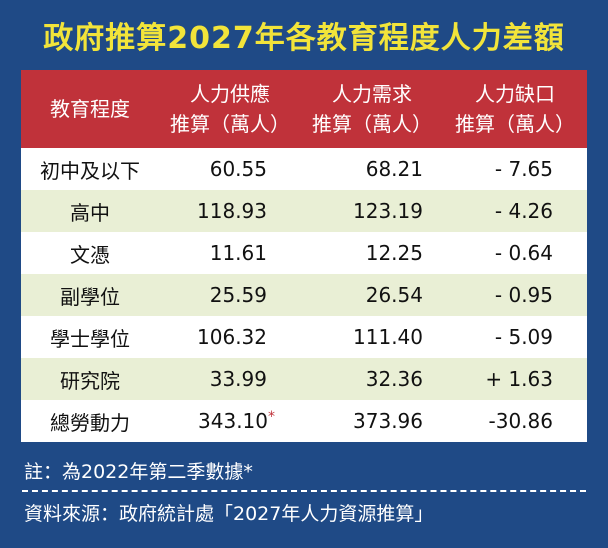 The width and height of the screenshot is (608, 548). I want to click on table-row: 文憑 11.61 12.25 - 0.64, so click(304, 253).